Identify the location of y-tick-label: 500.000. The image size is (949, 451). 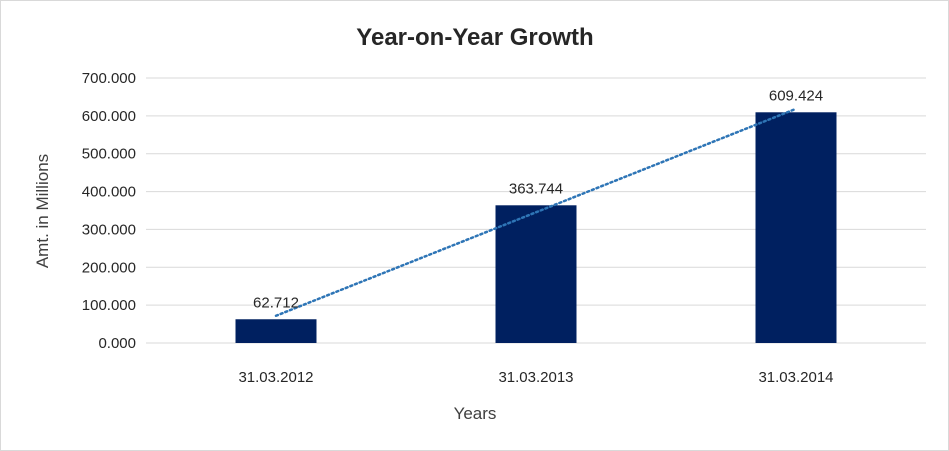
(109, 154).